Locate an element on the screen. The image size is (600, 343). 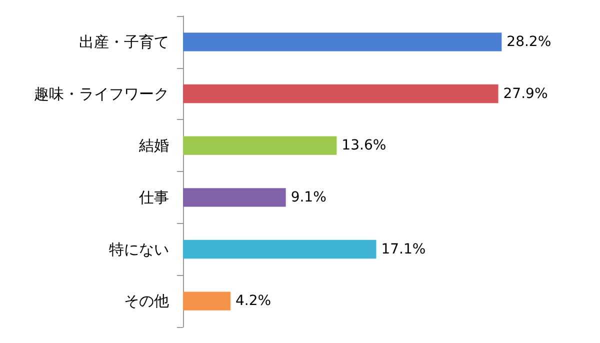
y-tick-label: 出産・子育て is located at coordinates (124, 41).